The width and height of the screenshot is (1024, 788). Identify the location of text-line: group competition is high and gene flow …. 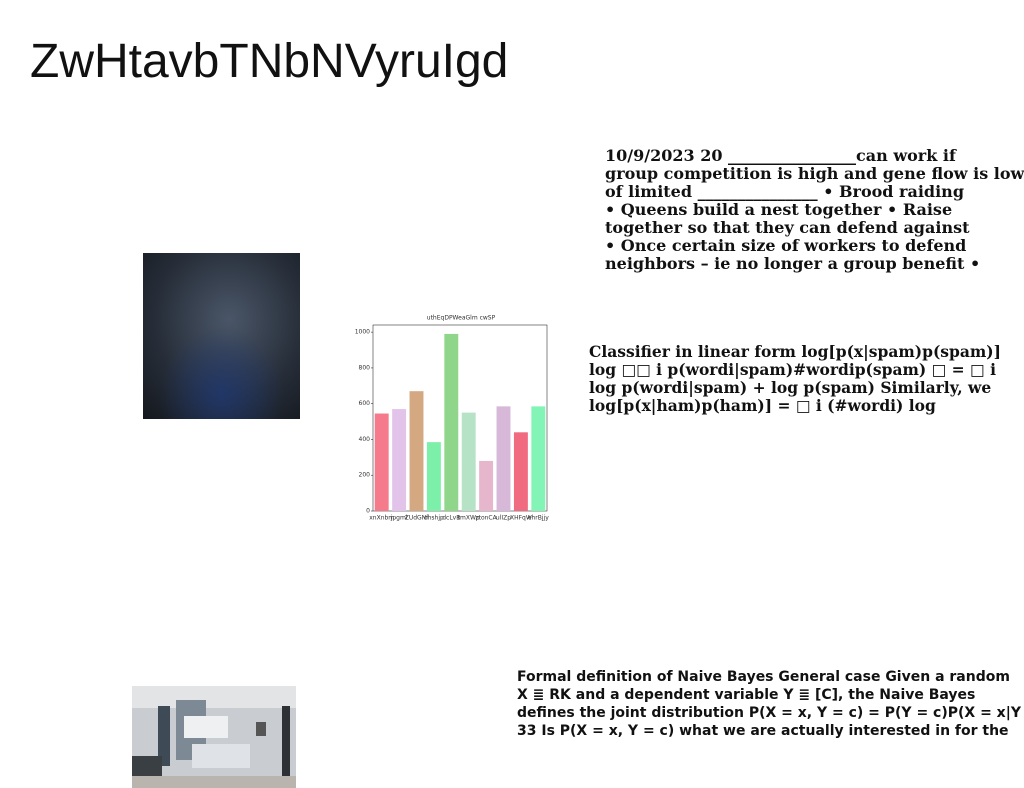
(814, 173).